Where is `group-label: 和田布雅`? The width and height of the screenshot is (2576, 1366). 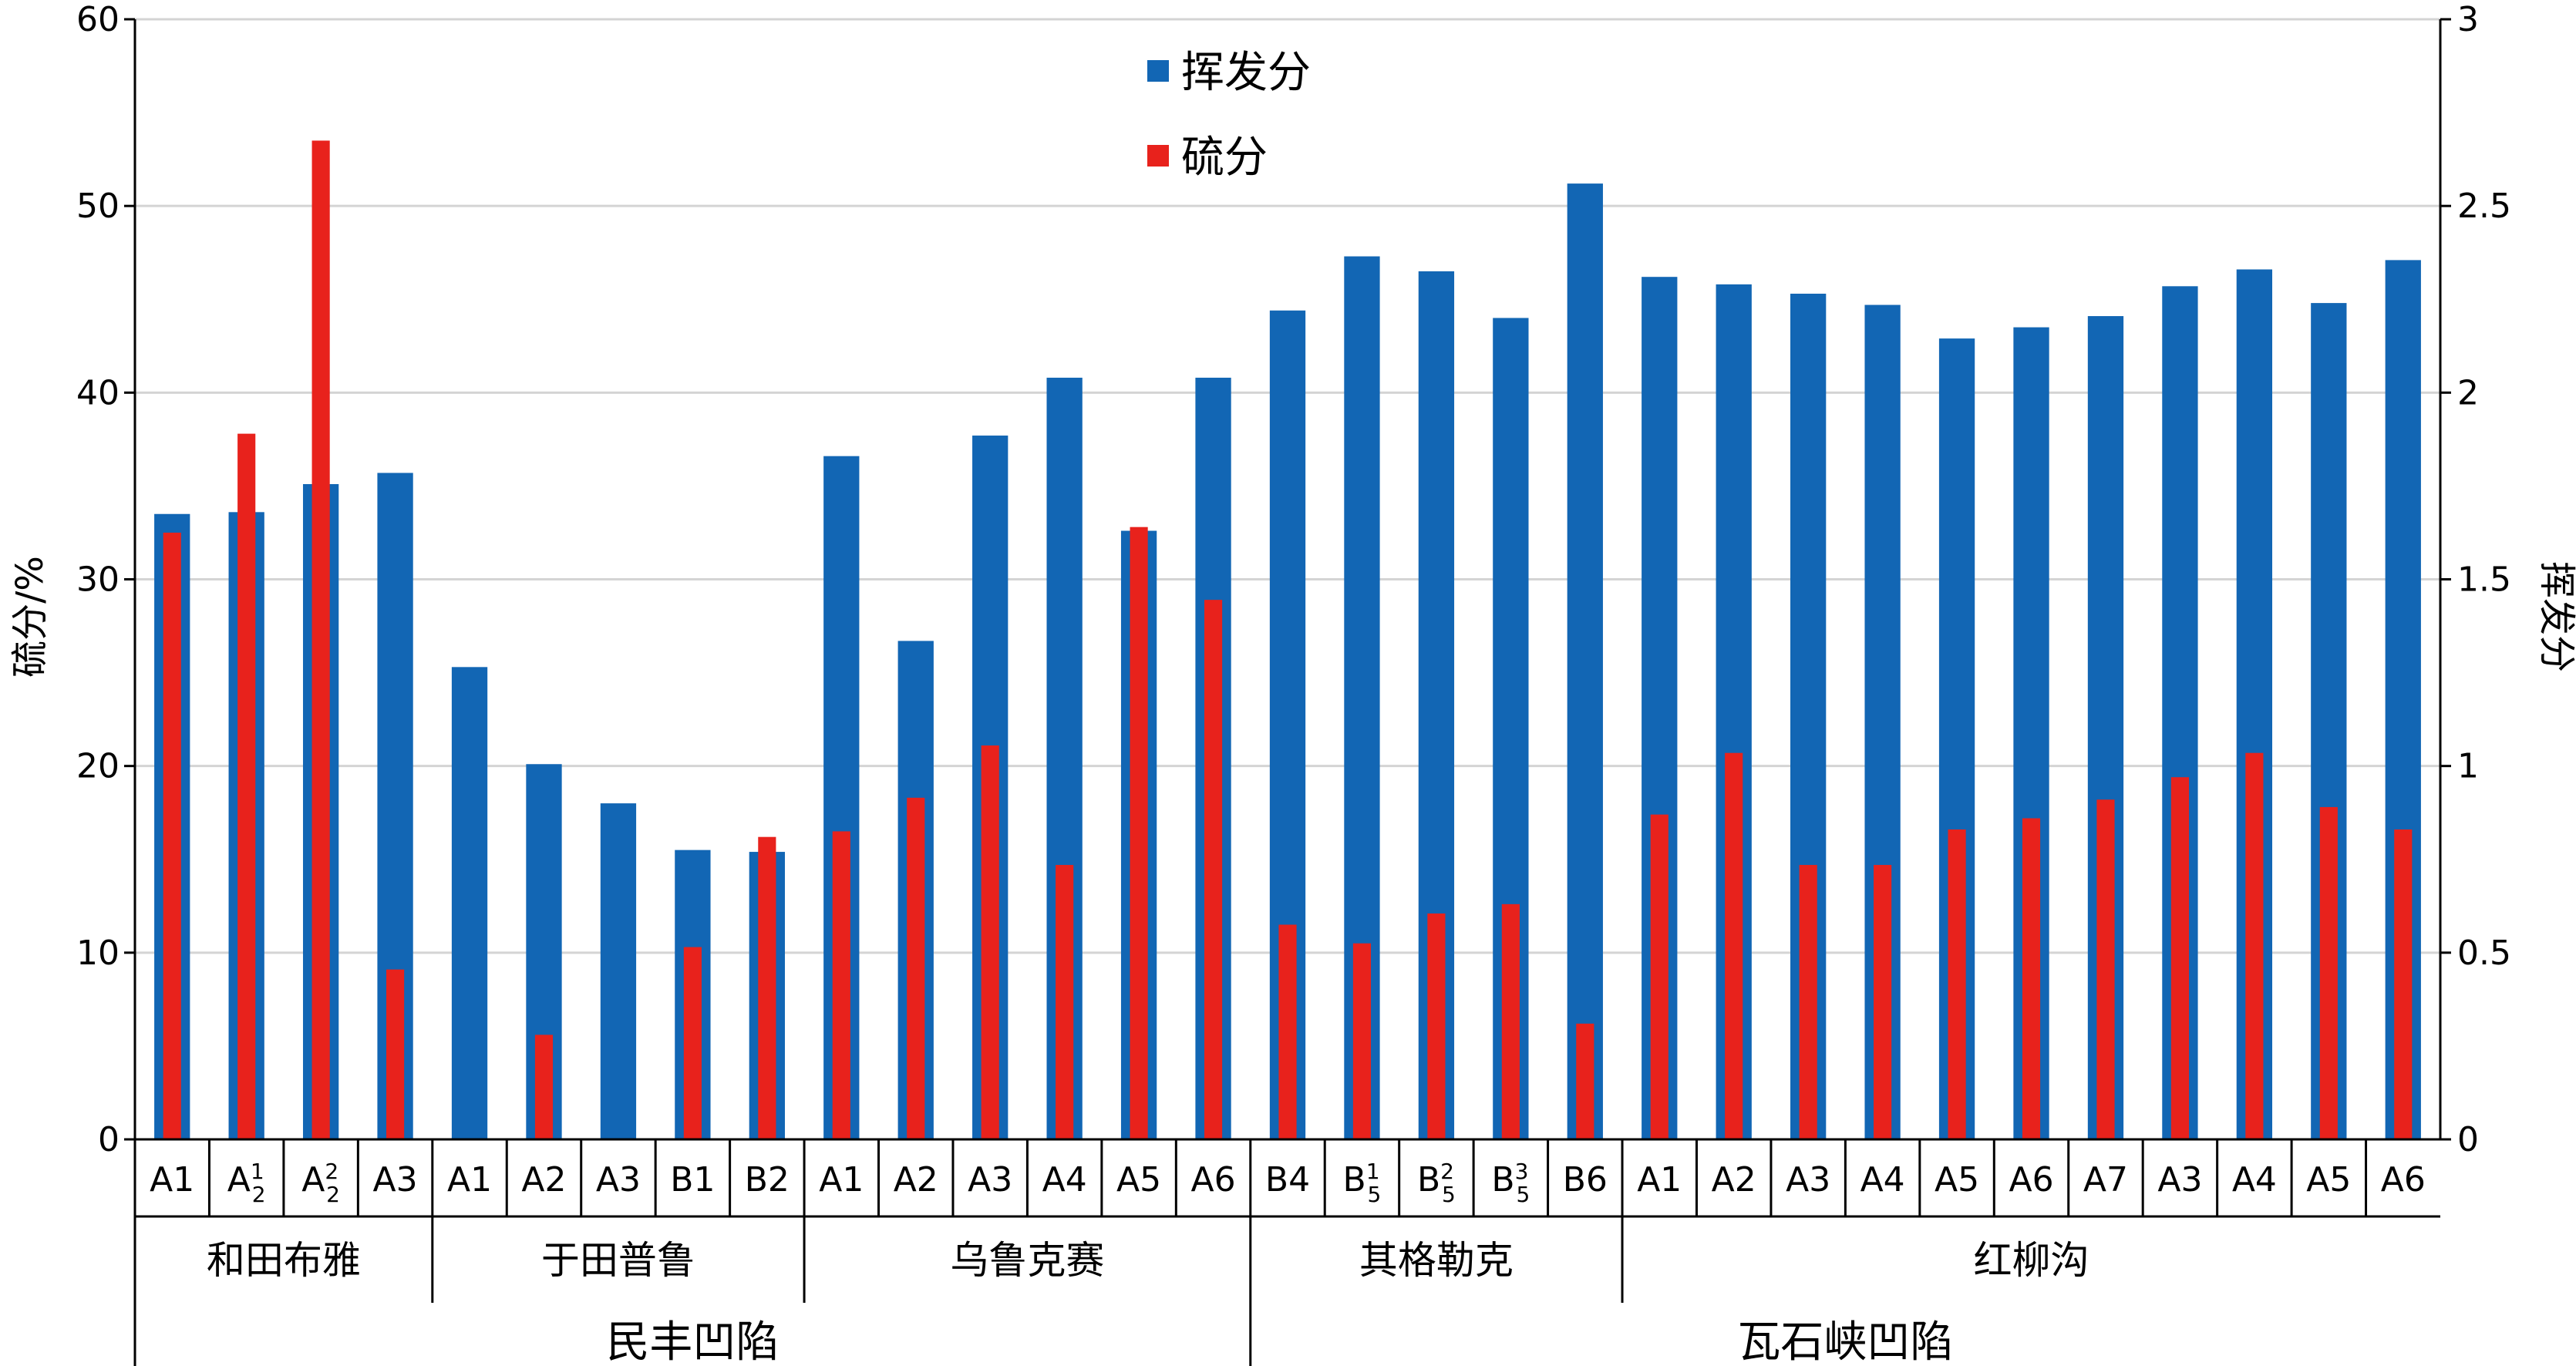 group-label: 和田布雅 is located at coordinates (284, 1260).